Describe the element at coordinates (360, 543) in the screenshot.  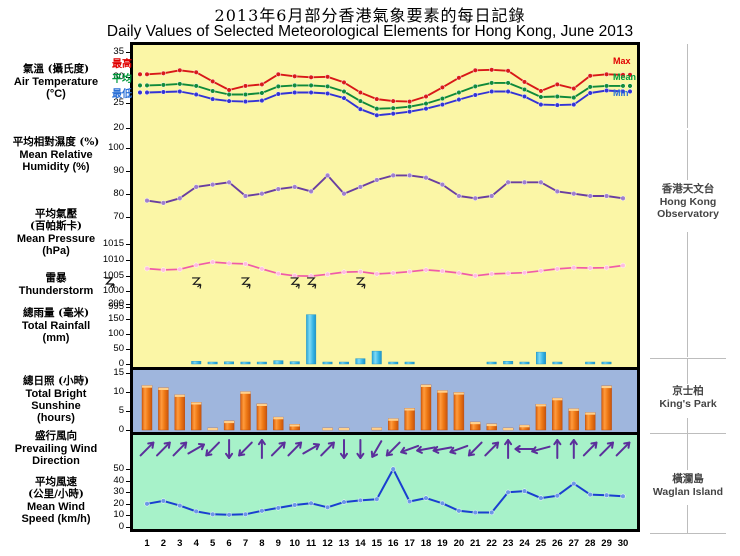
I see `x-tick-day-14: 14` at that location.